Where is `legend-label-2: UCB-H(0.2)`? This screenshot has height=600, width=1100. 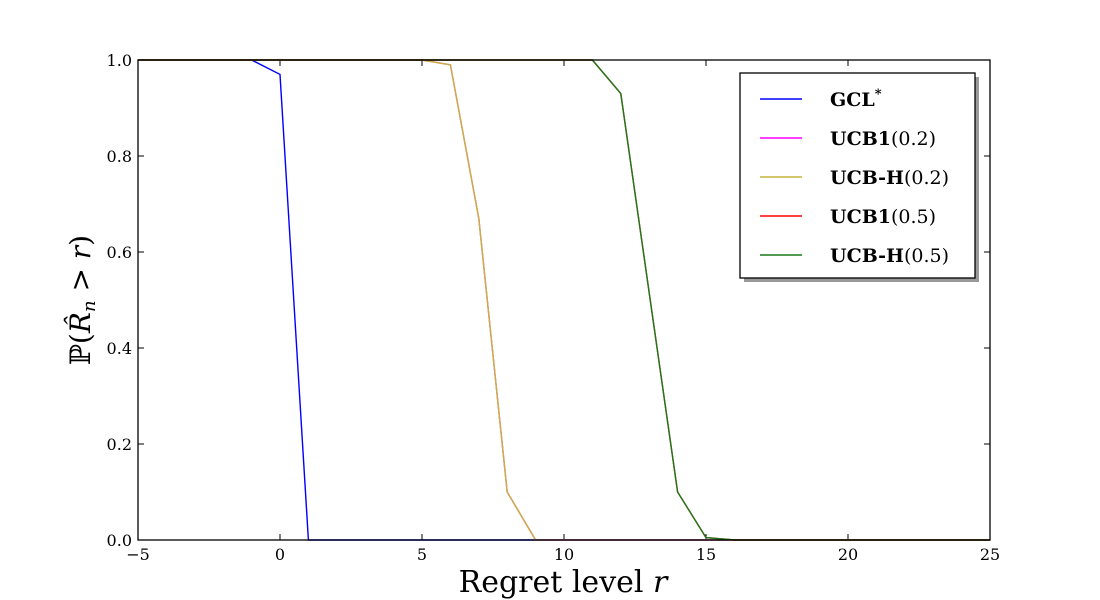 legend-label-2: UCB-H(0.2) is located at coordinates (889, 178).